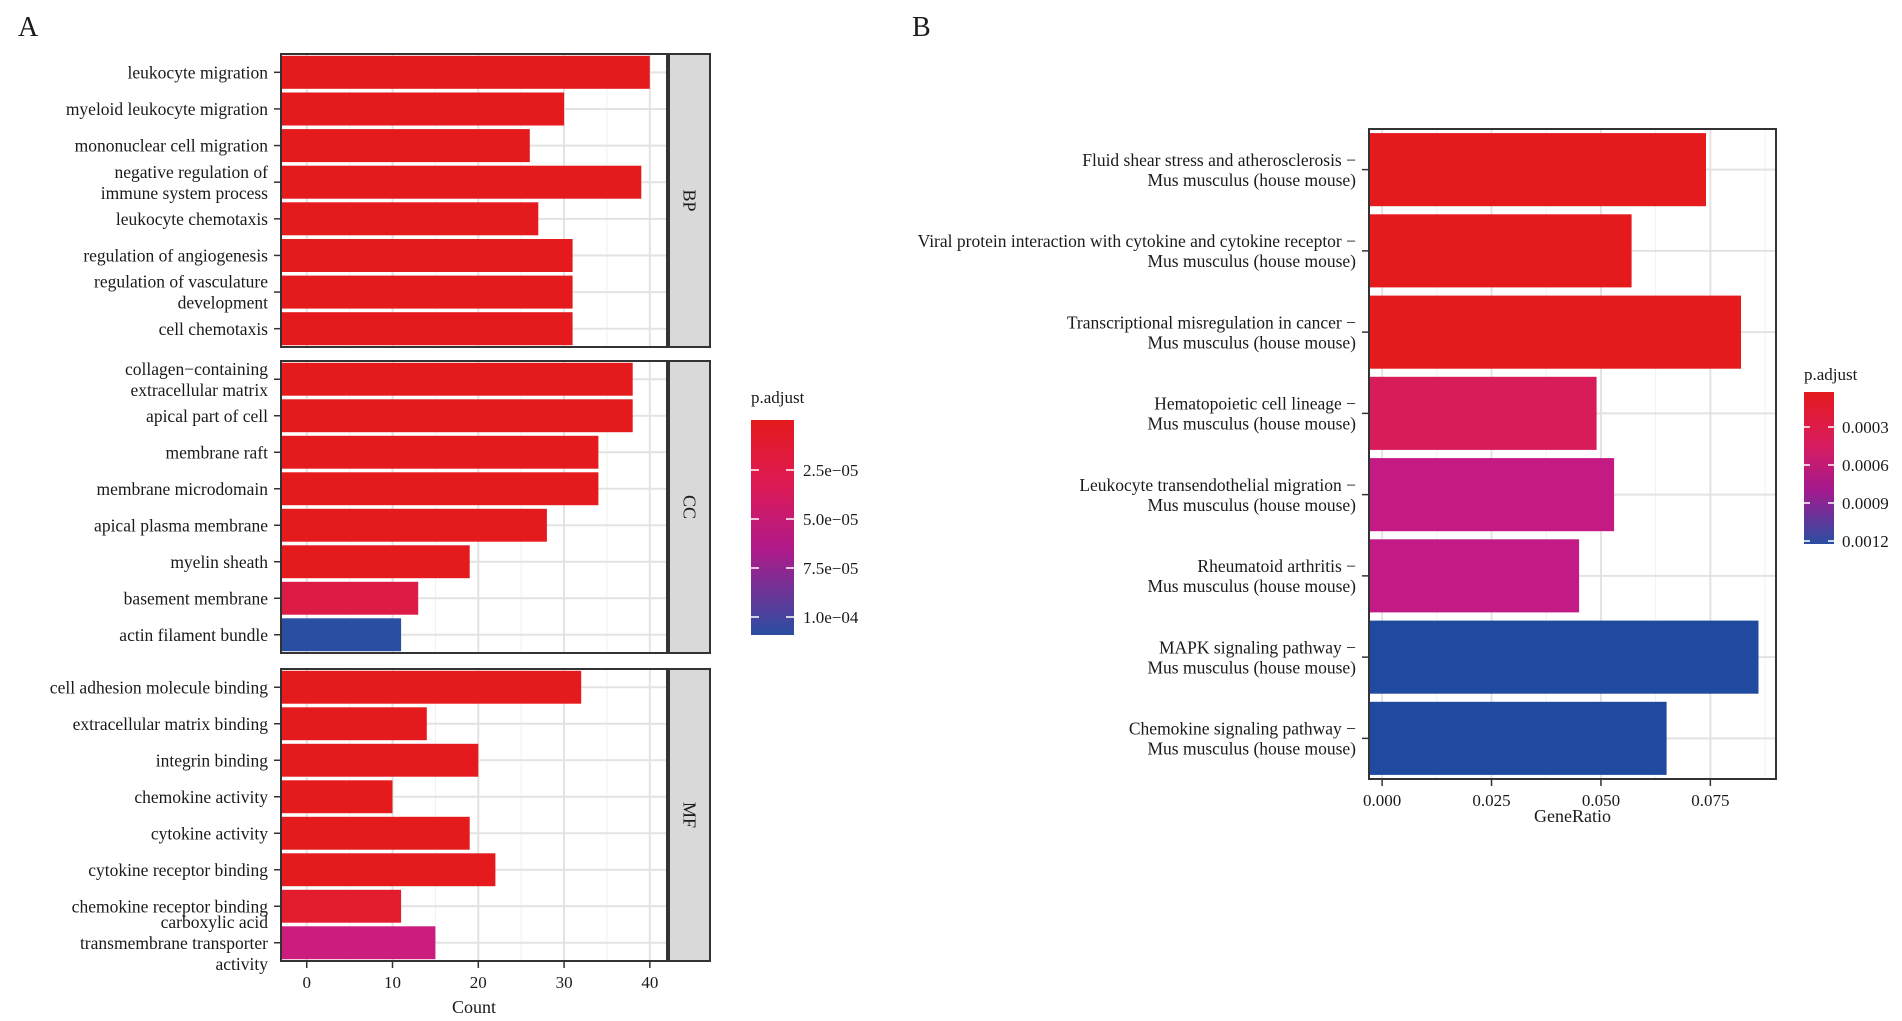 This screenshot has height=1021, width=1902. What do you see at coordinates (181, 525) in the screenshot?
I see `category-label: apical plasma membrane` at bounding box center [181, 525].